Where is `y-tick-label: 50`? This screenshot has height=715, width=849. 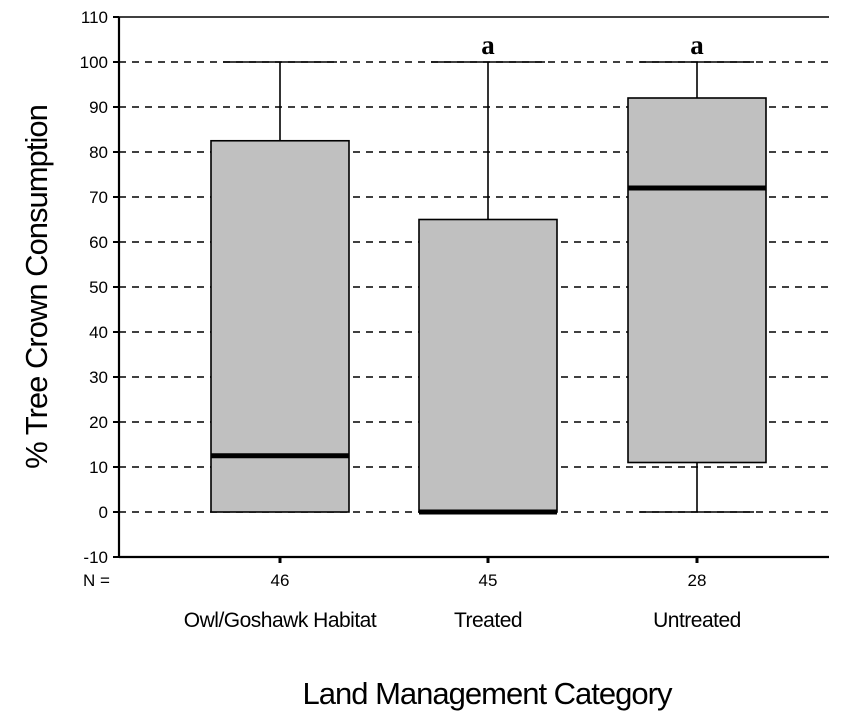 y-tick-label: 50 is located at coordinates (98, 287).